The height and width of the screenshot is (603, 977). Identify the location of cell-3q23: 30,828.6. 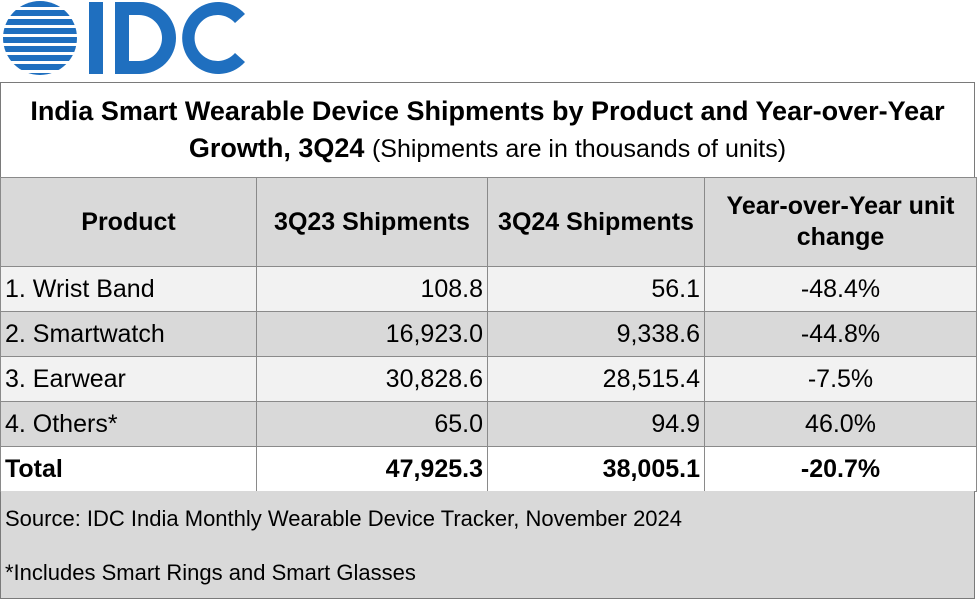
(372, 379).